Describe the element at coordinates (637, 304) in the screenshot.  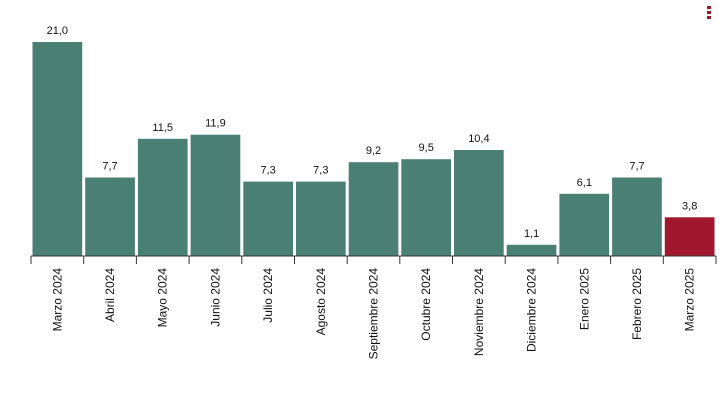
I see `x-tick-label-12: Febrero 2025` at that location.